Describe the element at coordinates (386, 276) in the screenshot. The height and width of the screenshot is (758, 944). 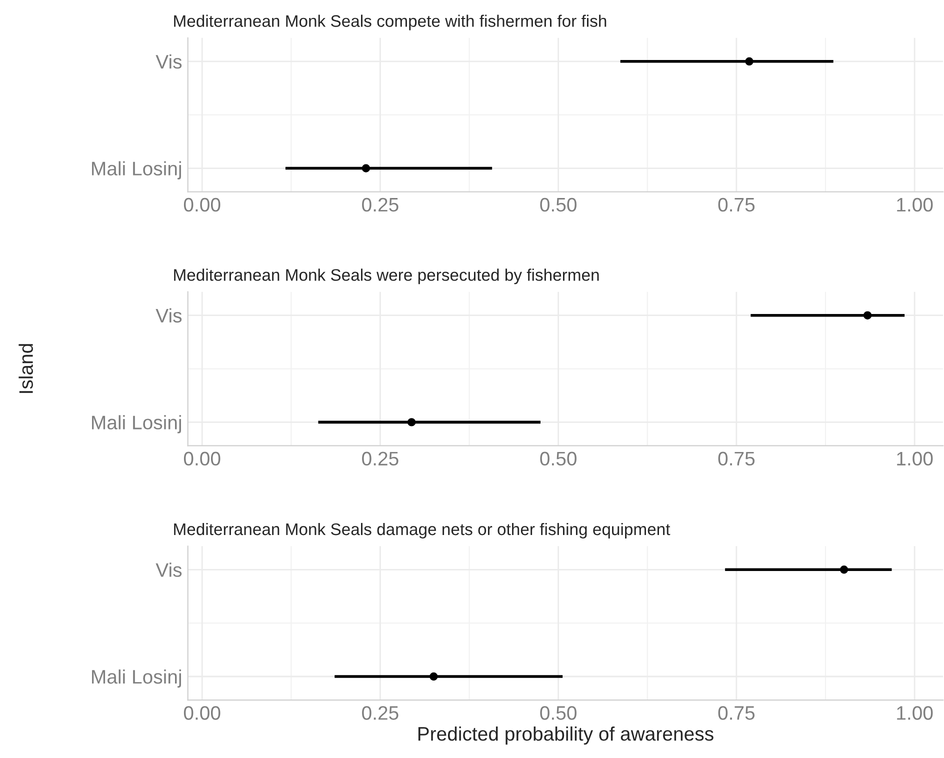
I see `chart-title: Mediterranean Monk Seals were persecuted by fishermen` at that location.